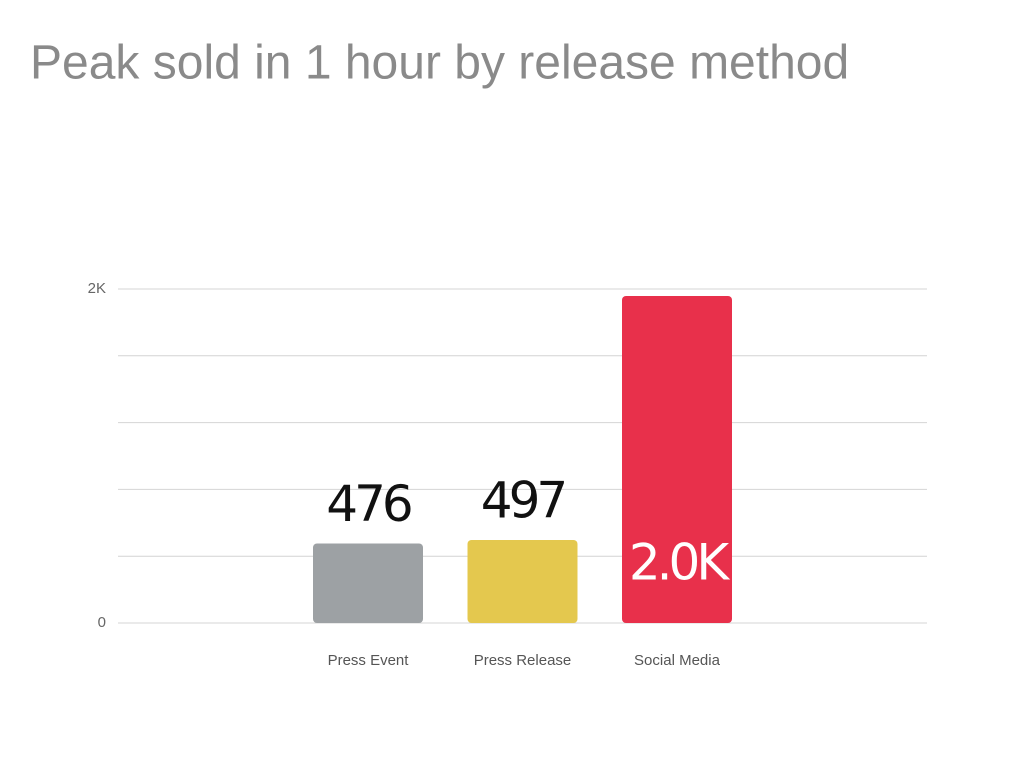  I want to click on x-tick-label: Press Release, so click(523, 660).